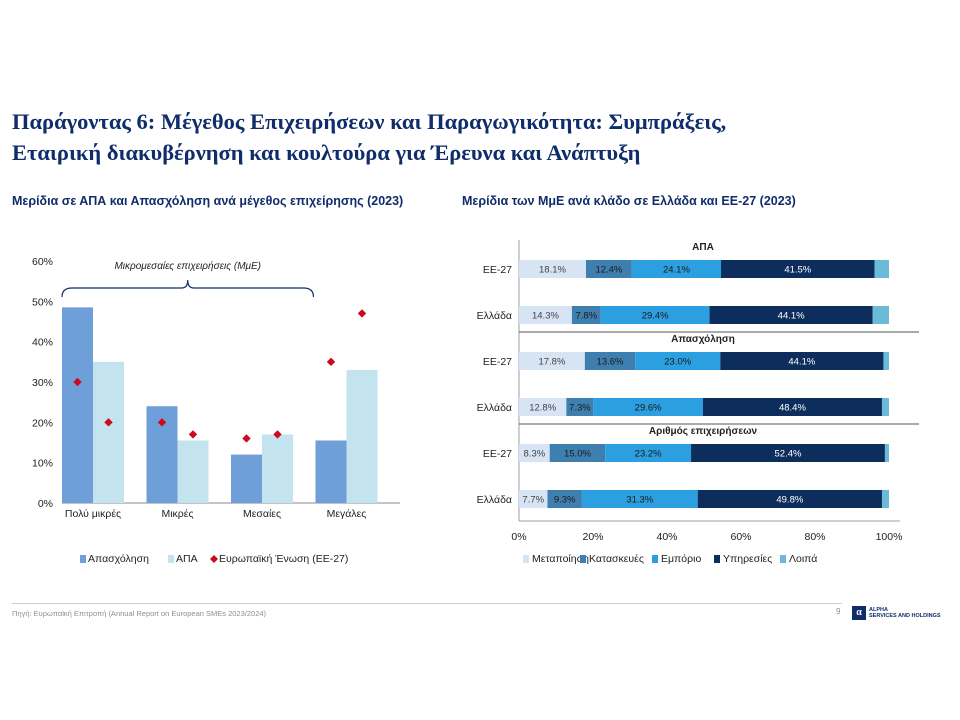 This screenshot has height=720, width=960. What do you see at coordinates (740, 537) in the screenshot?
I see `x-tick-label: 60%` at bounding box center [740, 537].